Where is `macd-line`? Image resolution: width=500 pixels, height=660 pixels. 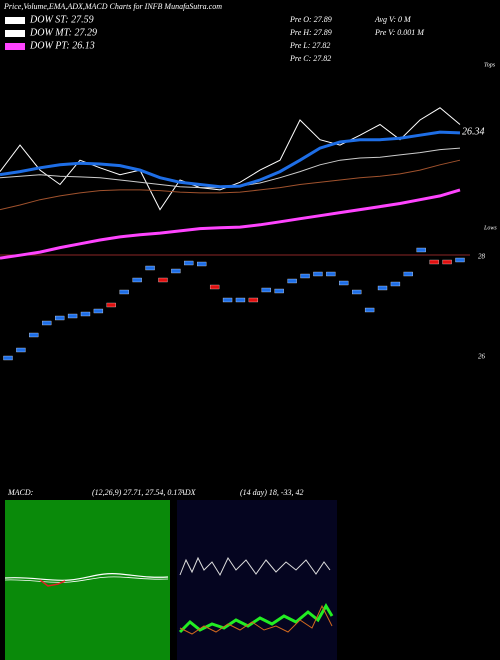 macd-line is located at coordinates (86, 577).